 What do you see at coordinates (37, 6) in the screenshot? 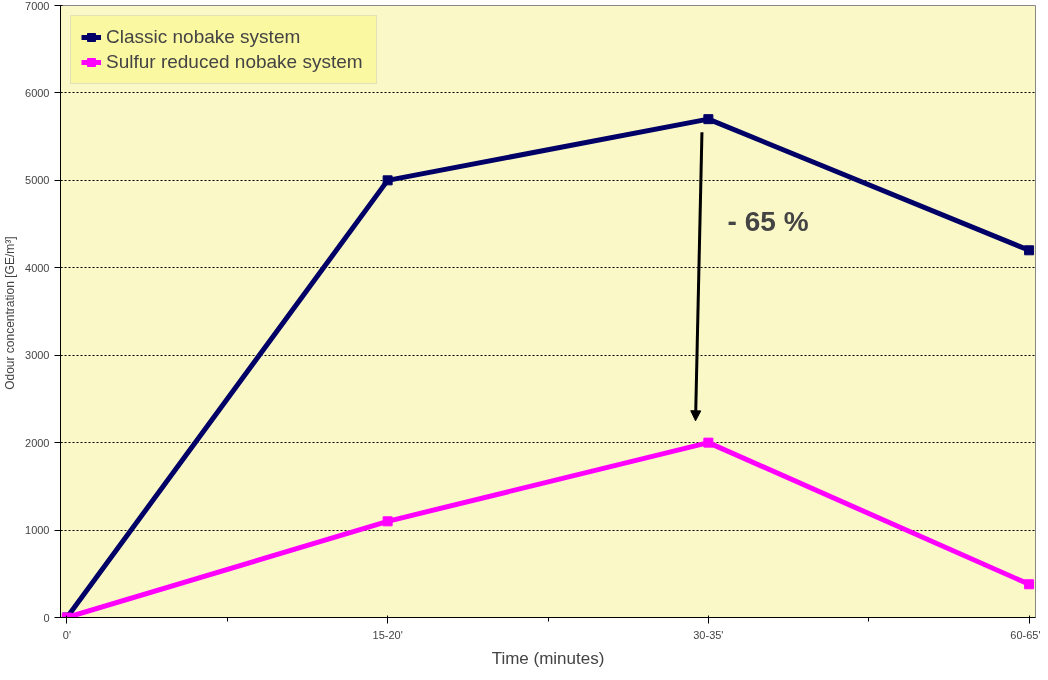
I see `y-tick-label: 7000` at bounding box center [37, 6].